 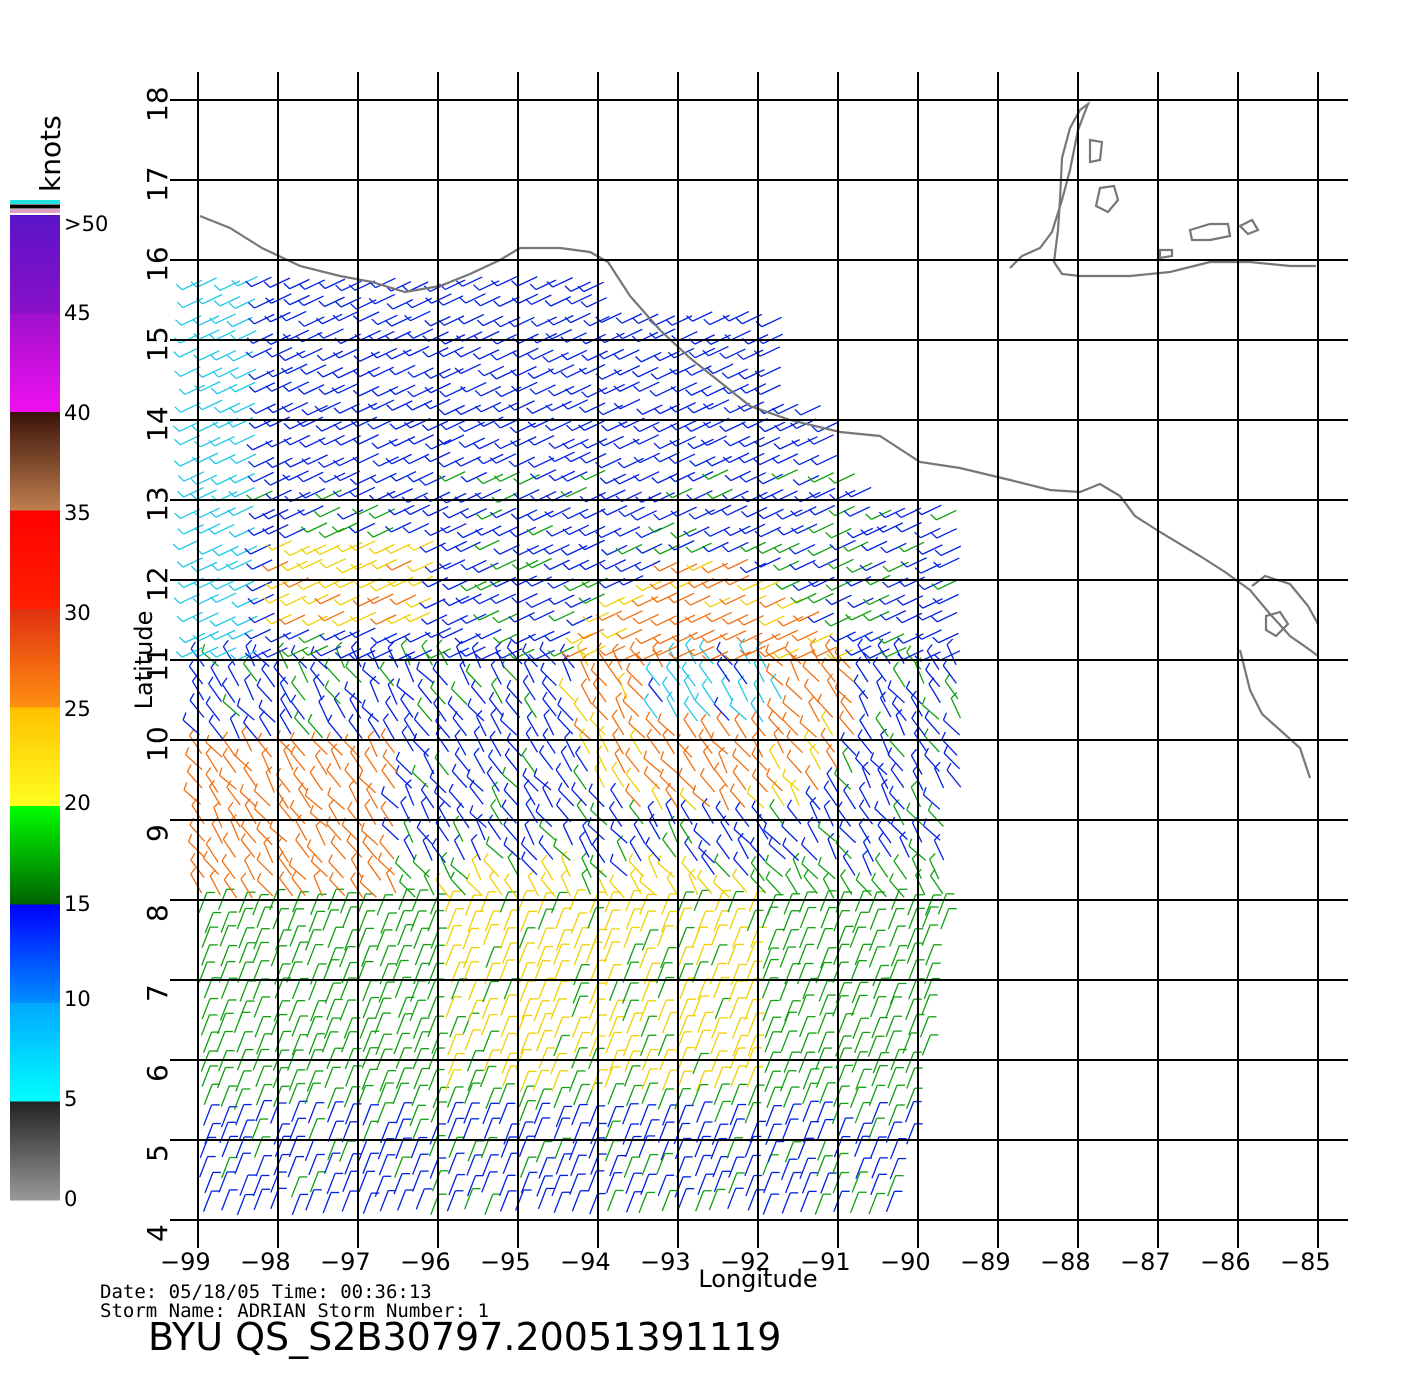 What do you see at coordinates (1225, 1262) in the screenshot?
I see `lon-tick-label: −86` at bounding box center [1225, 1262].